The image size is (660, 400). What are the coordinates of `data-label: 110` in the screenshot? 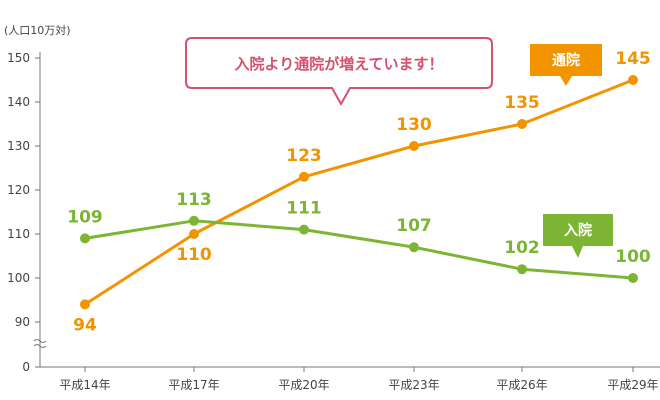 It's located at (194, 255).